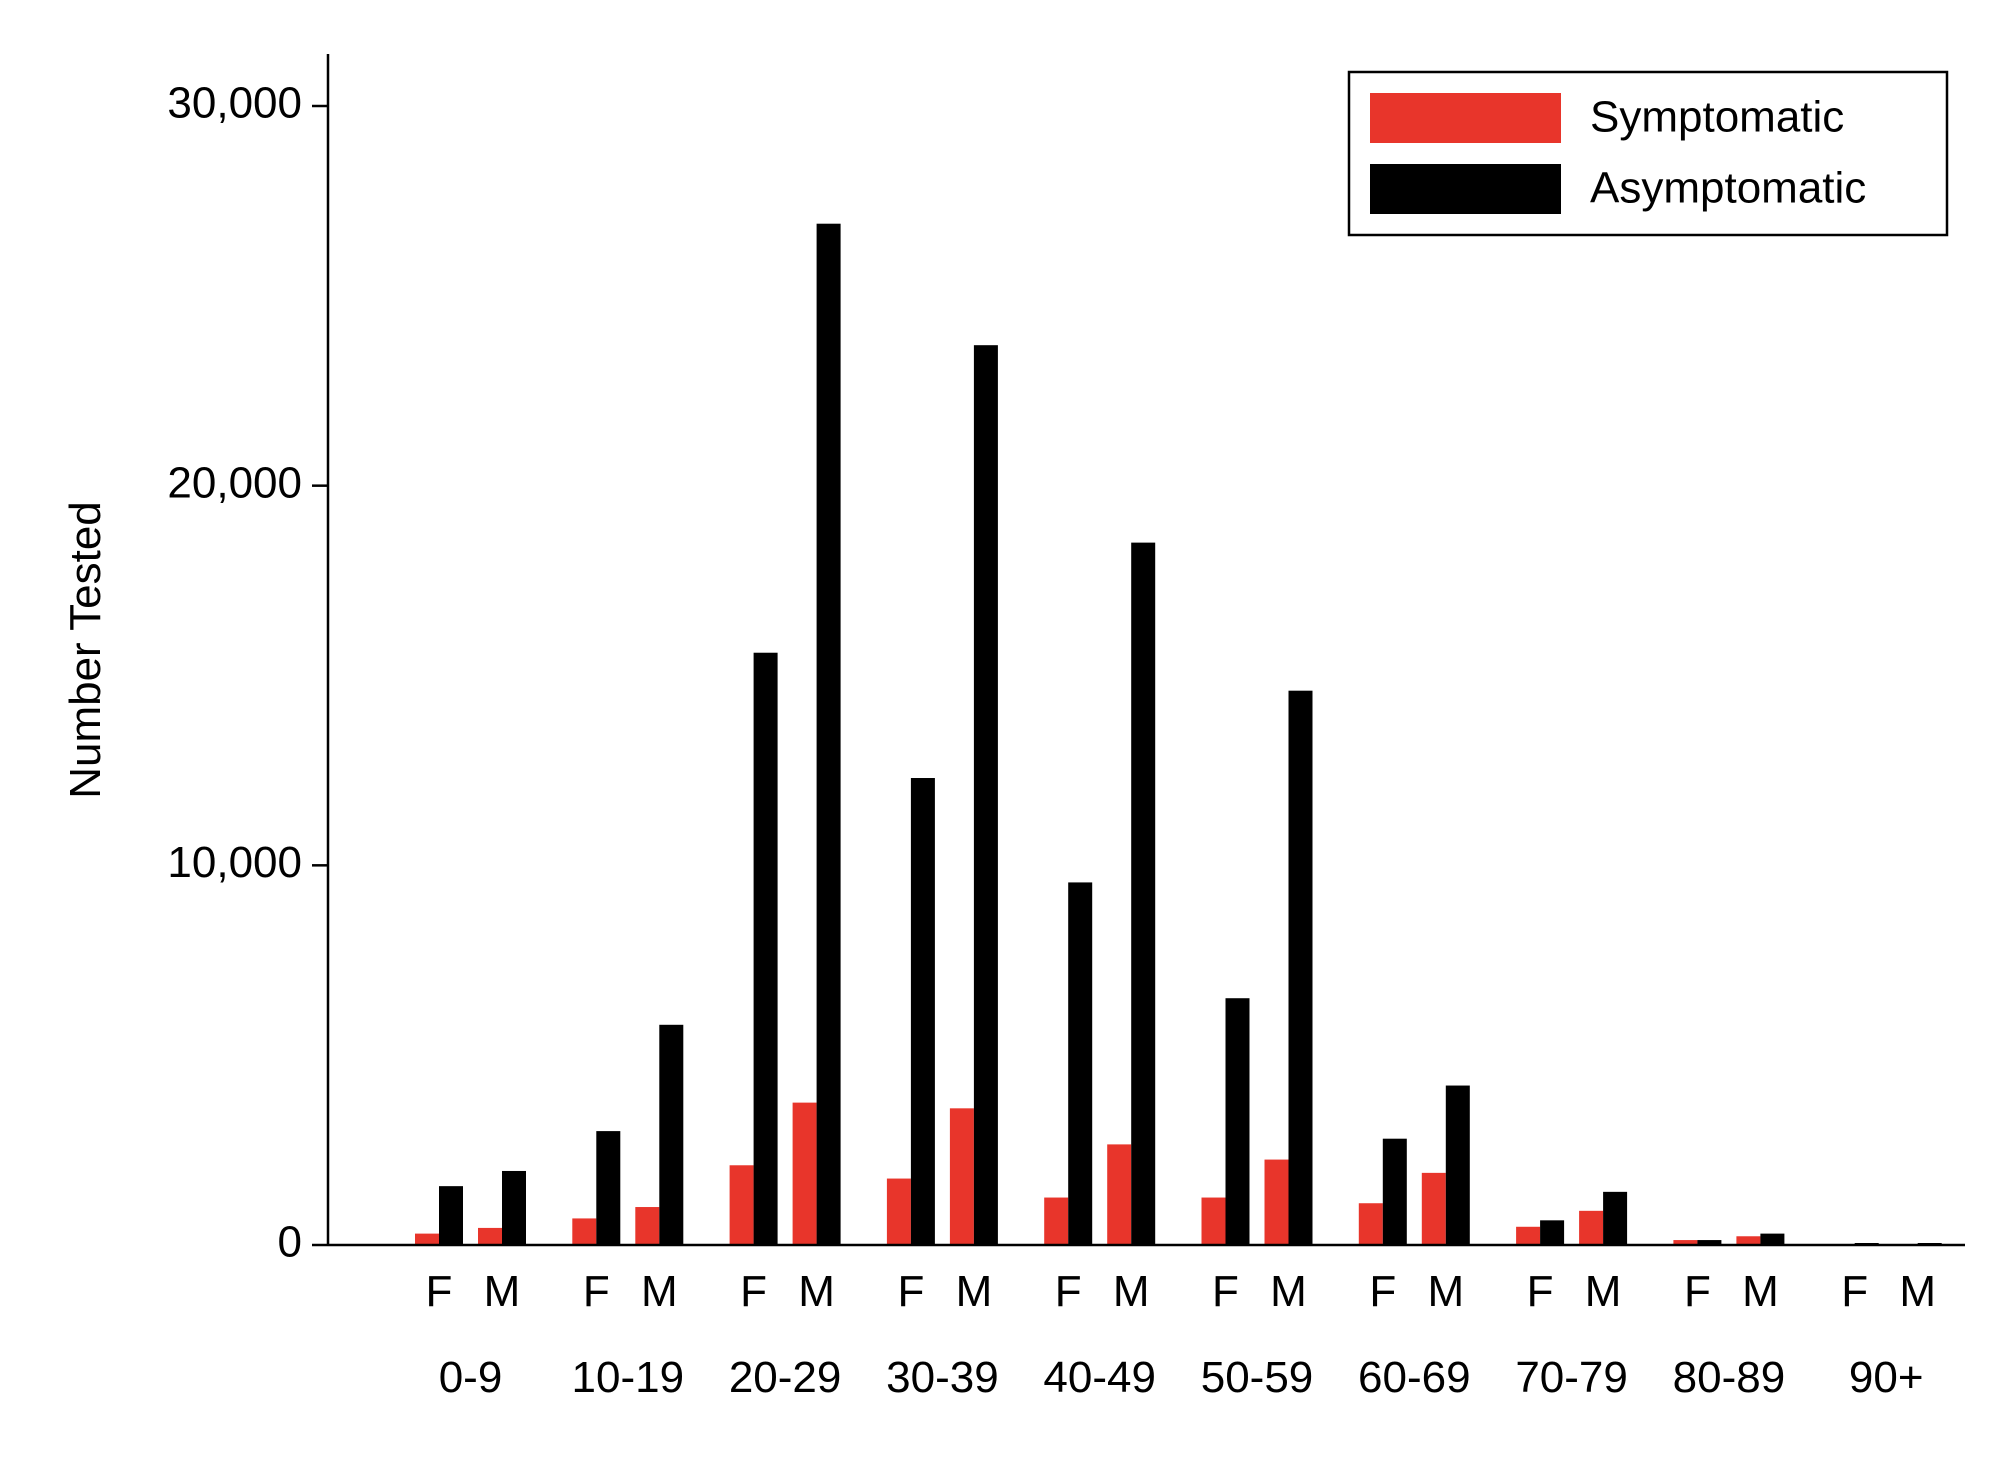 Image resolution: width=2008 pixels, height=1460 pixels. I want to click on x-age-group-label: 40-49, so click(1099, 1377).